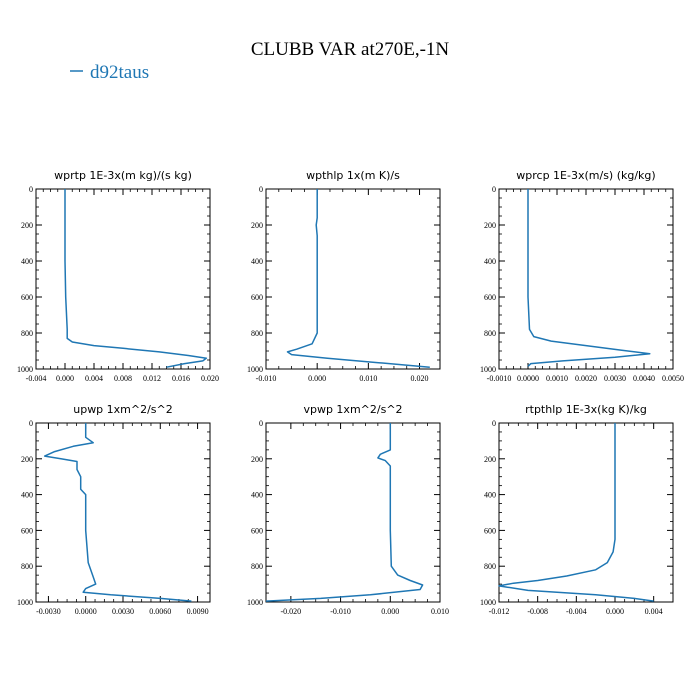 This screenshot has height=700, width=700. Describe the element at coordinates (644, 378) in the screenshot. I see `x-tick-label: 0.0040` at that location.